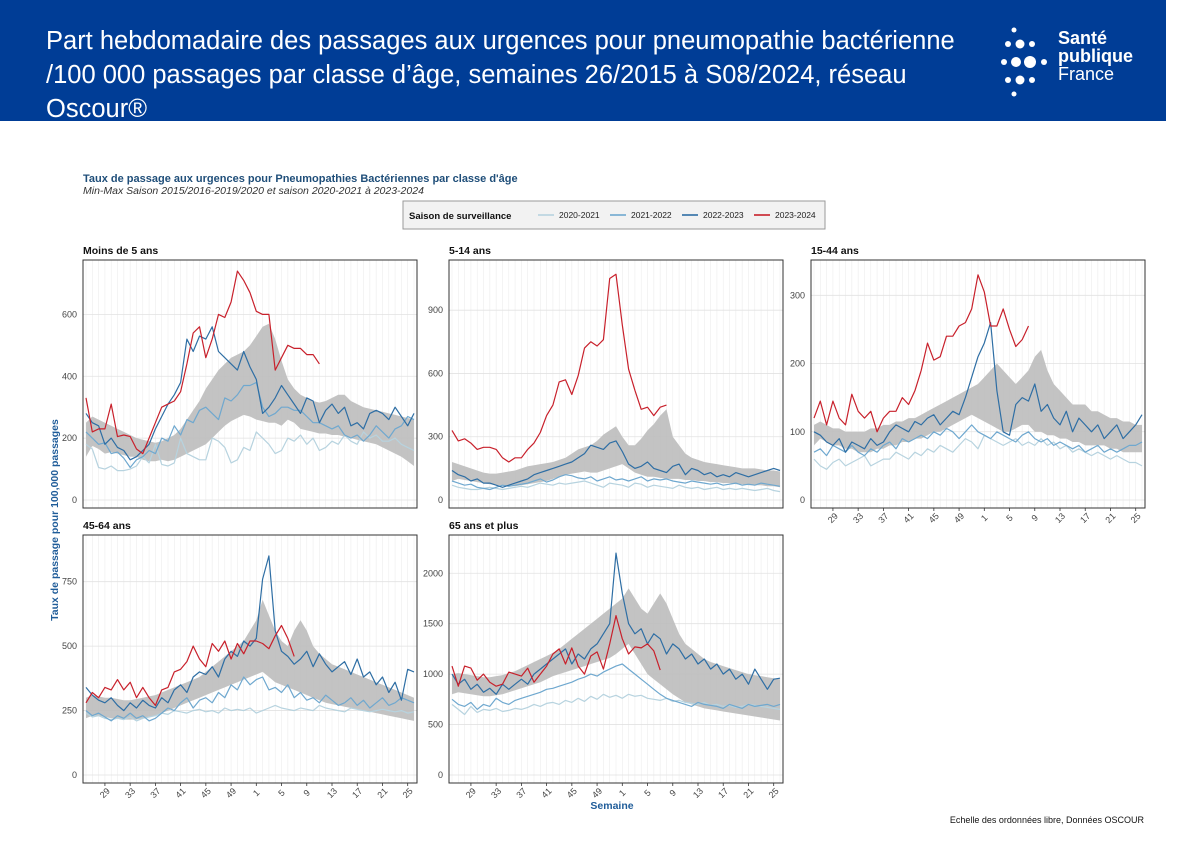 The width and height of the screenshot is (1198, 847). Describe the element at coordinates (484, 526) in the screenshot. I see `panel-title: 65 ans et plus` at that location.